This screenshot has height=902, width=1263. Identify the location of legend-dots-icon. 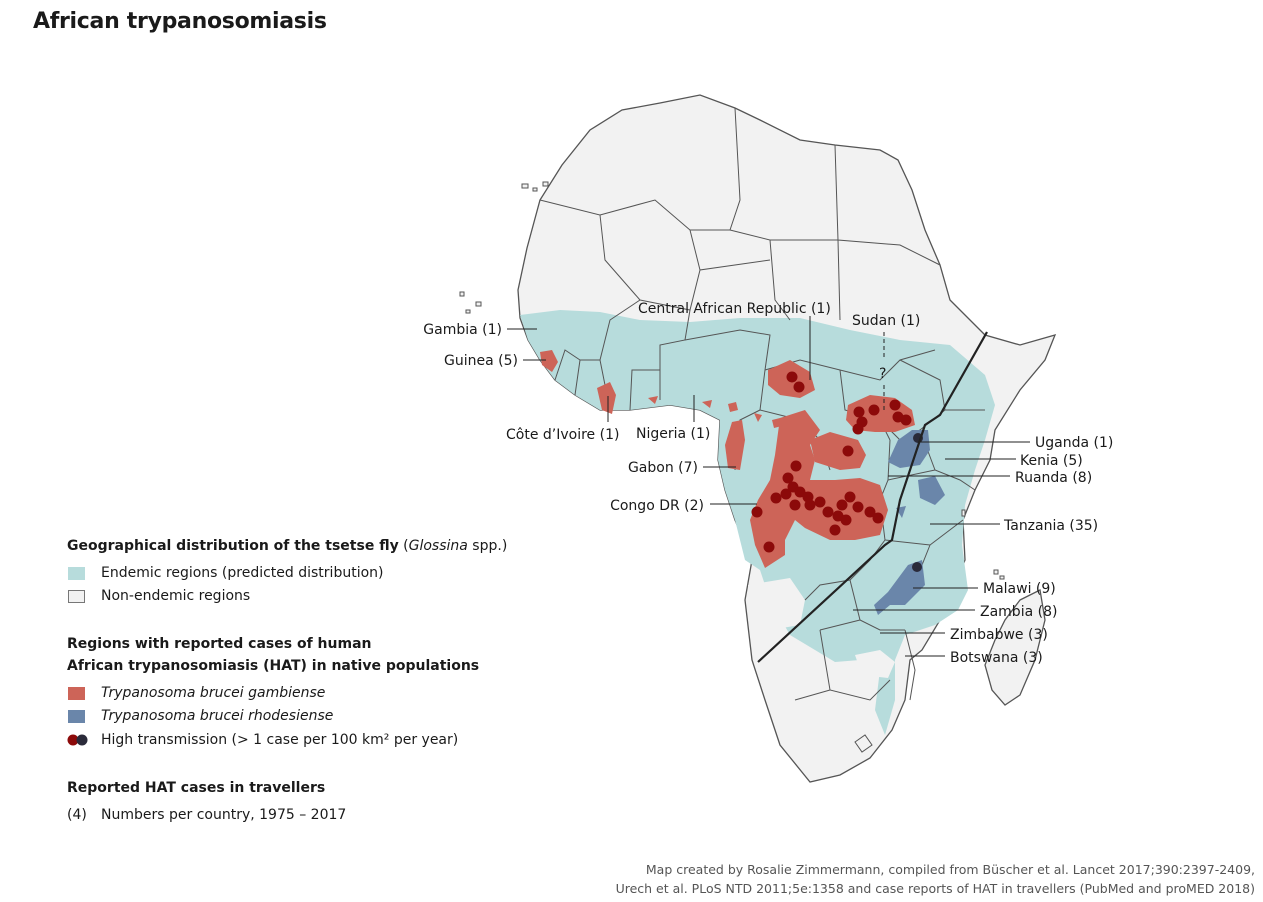
(77, 740).